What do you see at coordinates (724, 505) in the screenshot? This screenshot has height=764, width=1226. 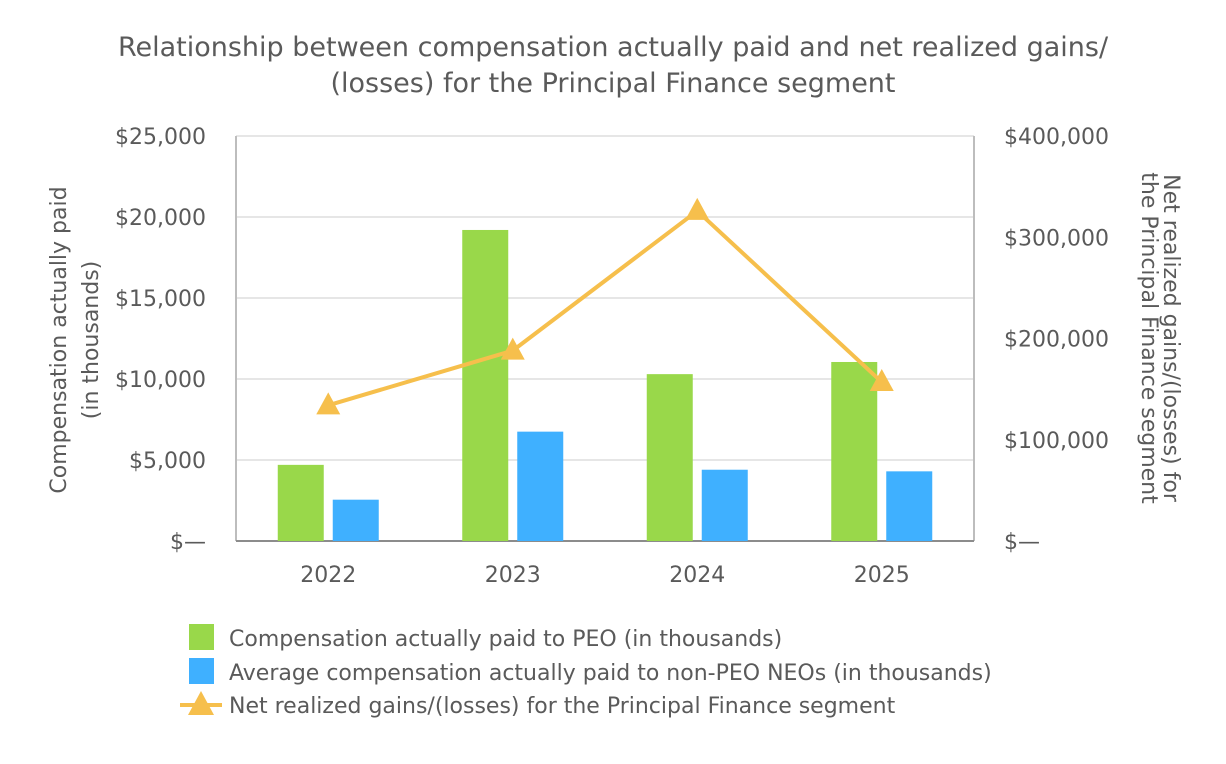 I see `bar-series1-2024` at bounding box center [724, 505].